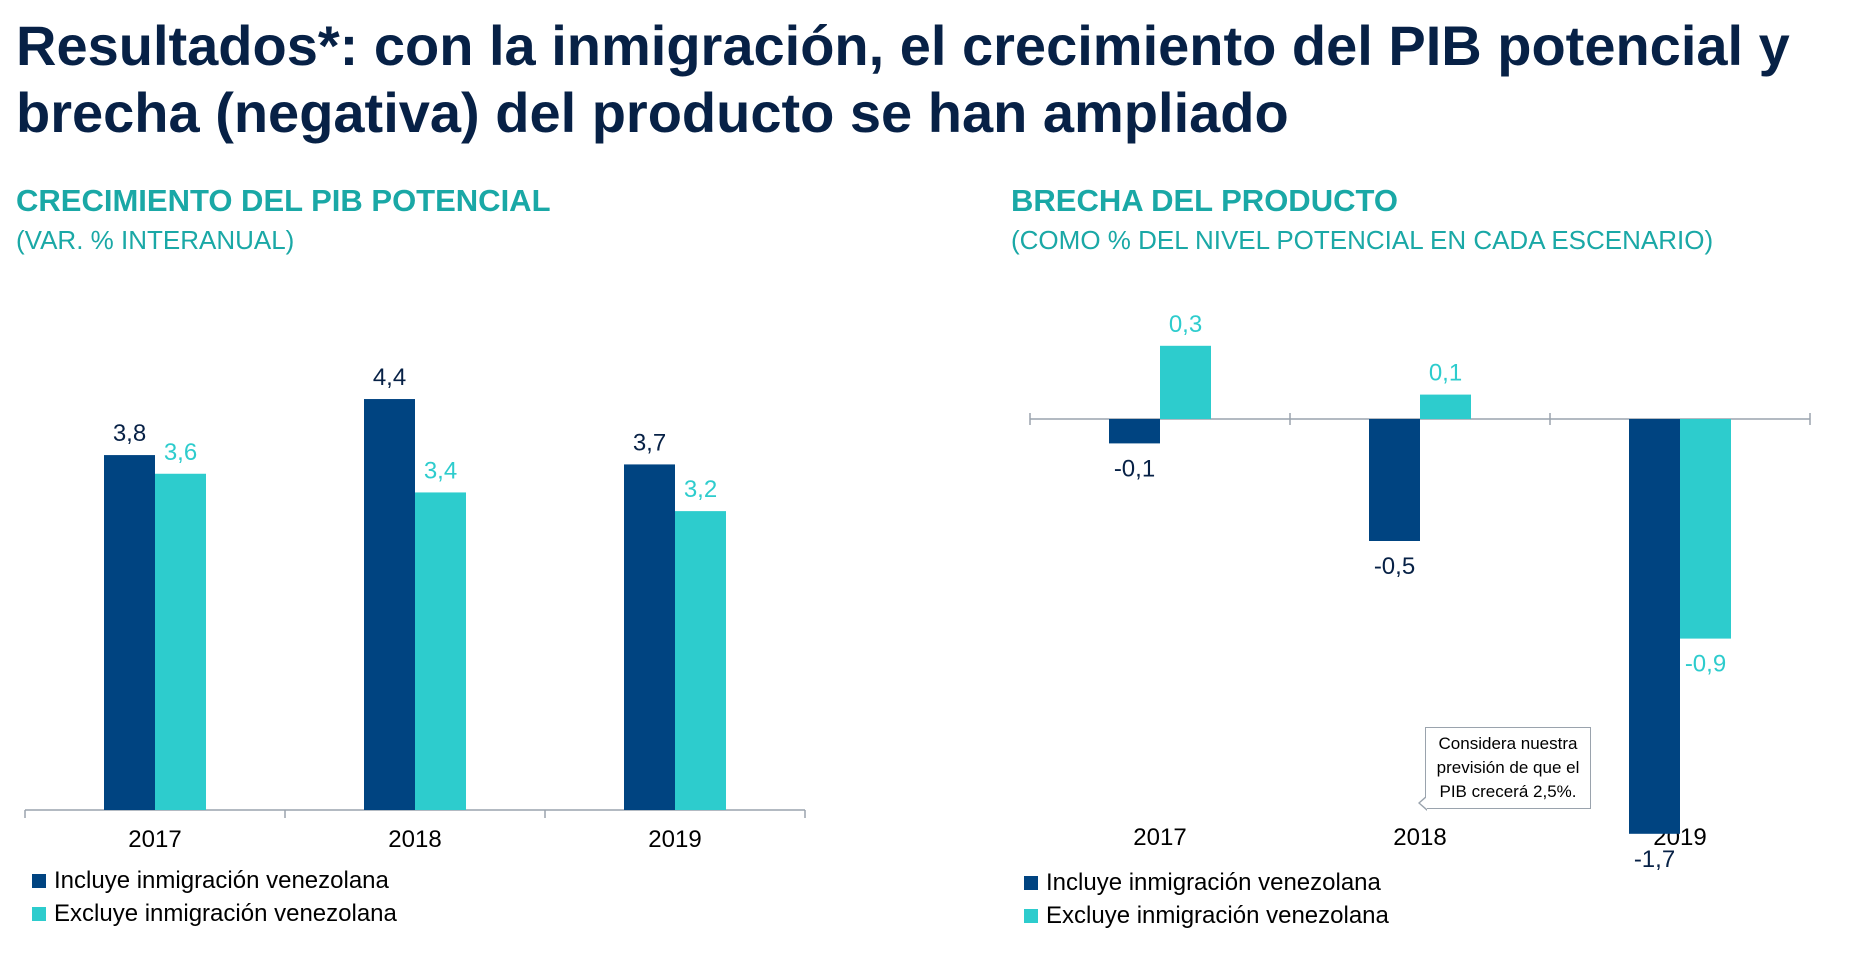 The image size is (1854, 974). Describe the element at coordinates (1654, 859) in the screenshot. I see `right-data-label: -1,7` at that location.